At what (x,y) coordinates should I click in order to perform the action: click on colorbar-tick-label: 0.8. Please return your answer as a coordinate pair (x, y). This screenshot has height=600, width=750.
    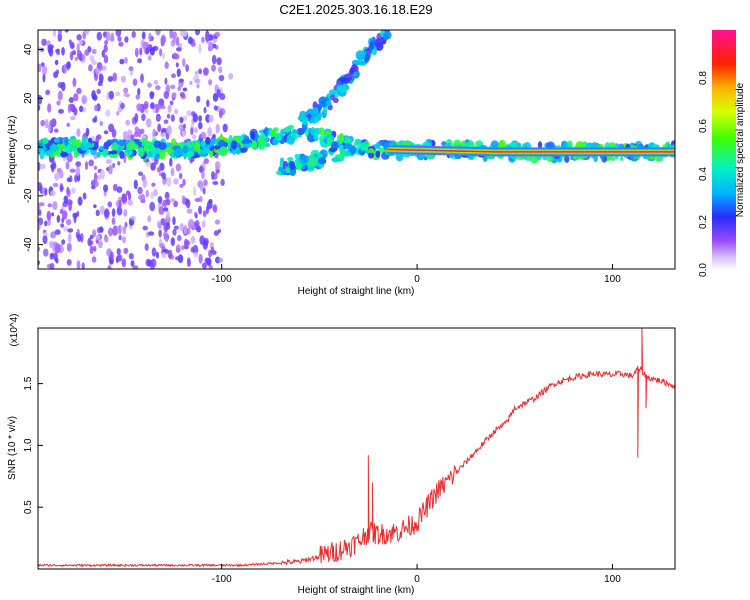
    Looking at the image, I should click on (703, 78).